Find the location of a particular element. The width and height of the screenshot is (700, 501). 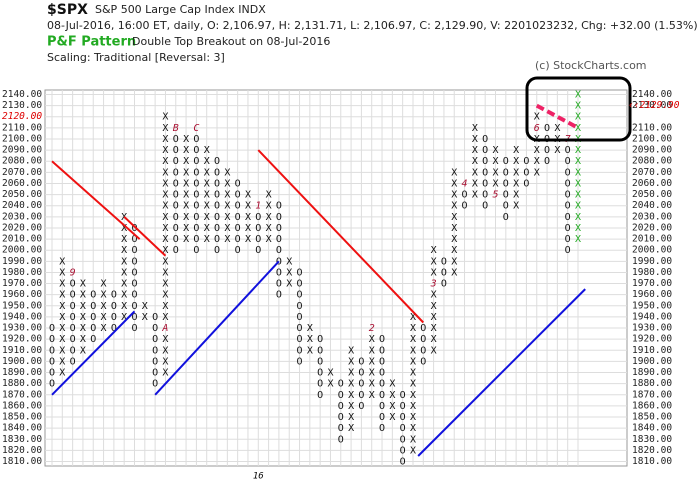

y2-tick-label: 1970.00 is located at coordinates (652, 283).